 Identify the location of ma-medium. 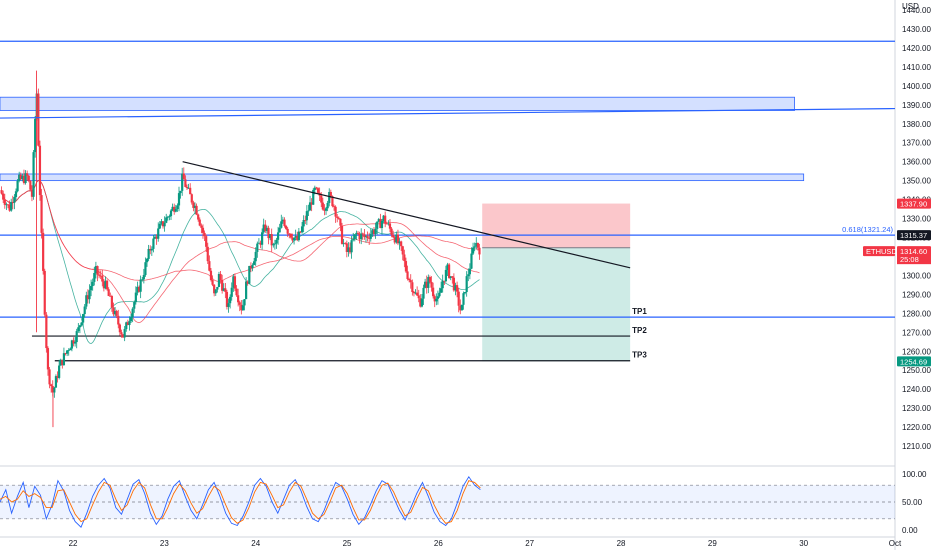
(240, 252).